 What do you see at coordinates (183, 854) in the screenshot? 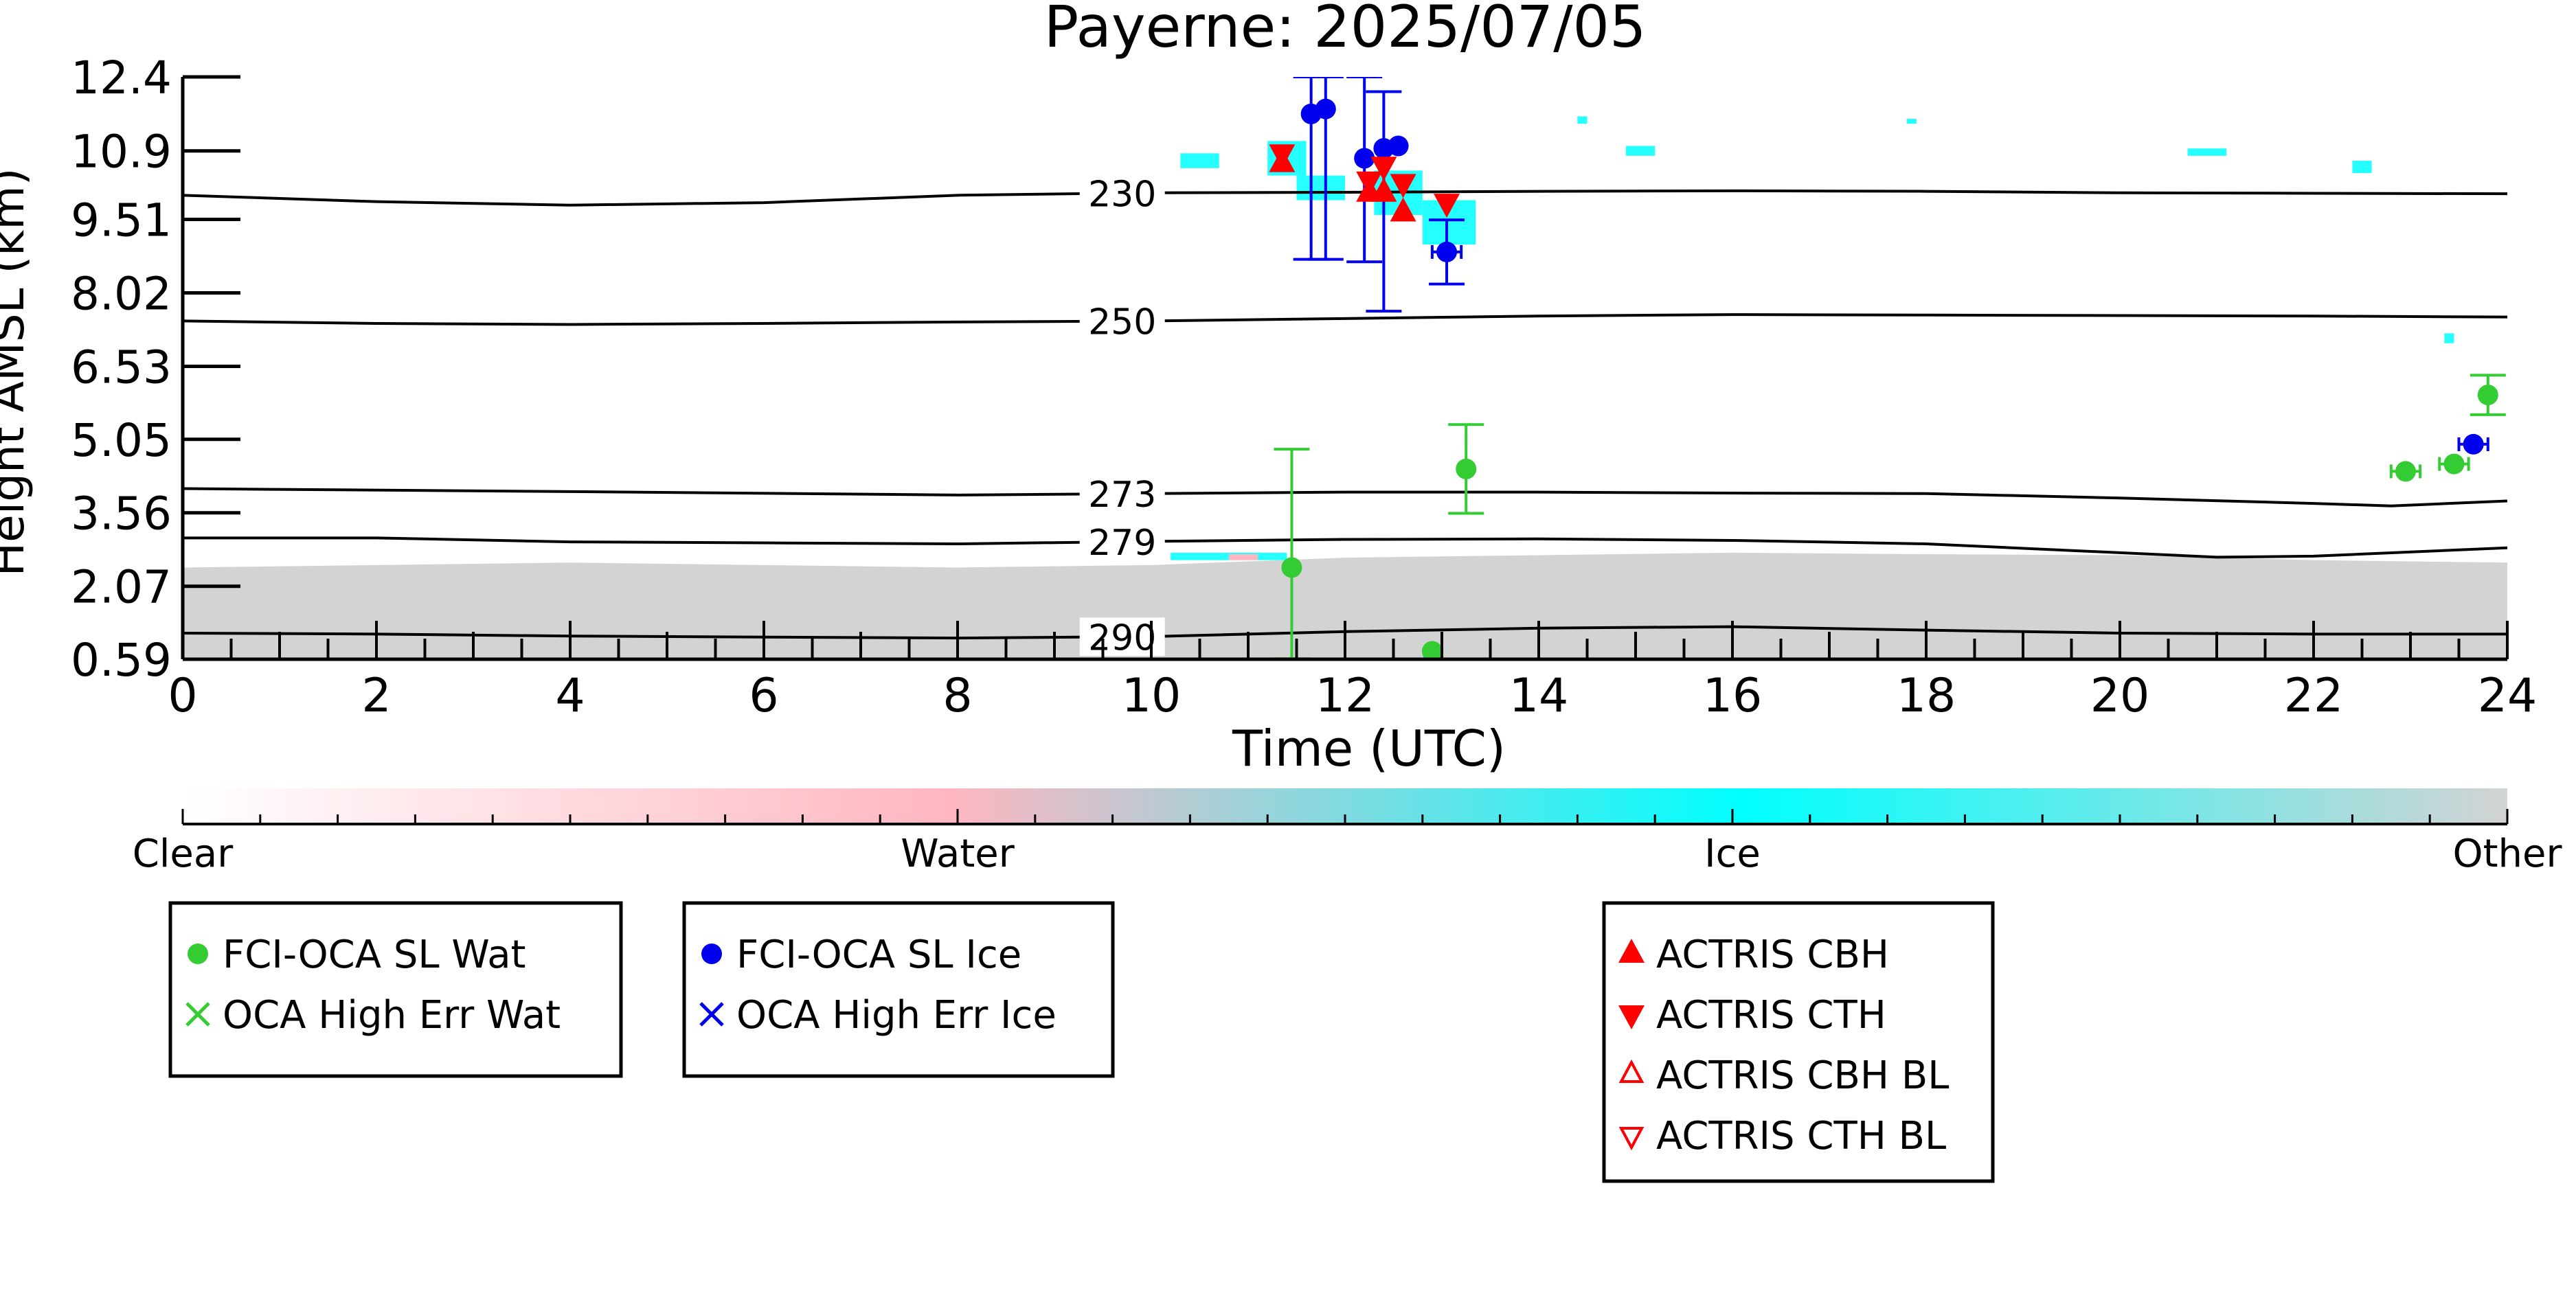
I see `colorbar-label: Clear` at bounding box center [183, 854].